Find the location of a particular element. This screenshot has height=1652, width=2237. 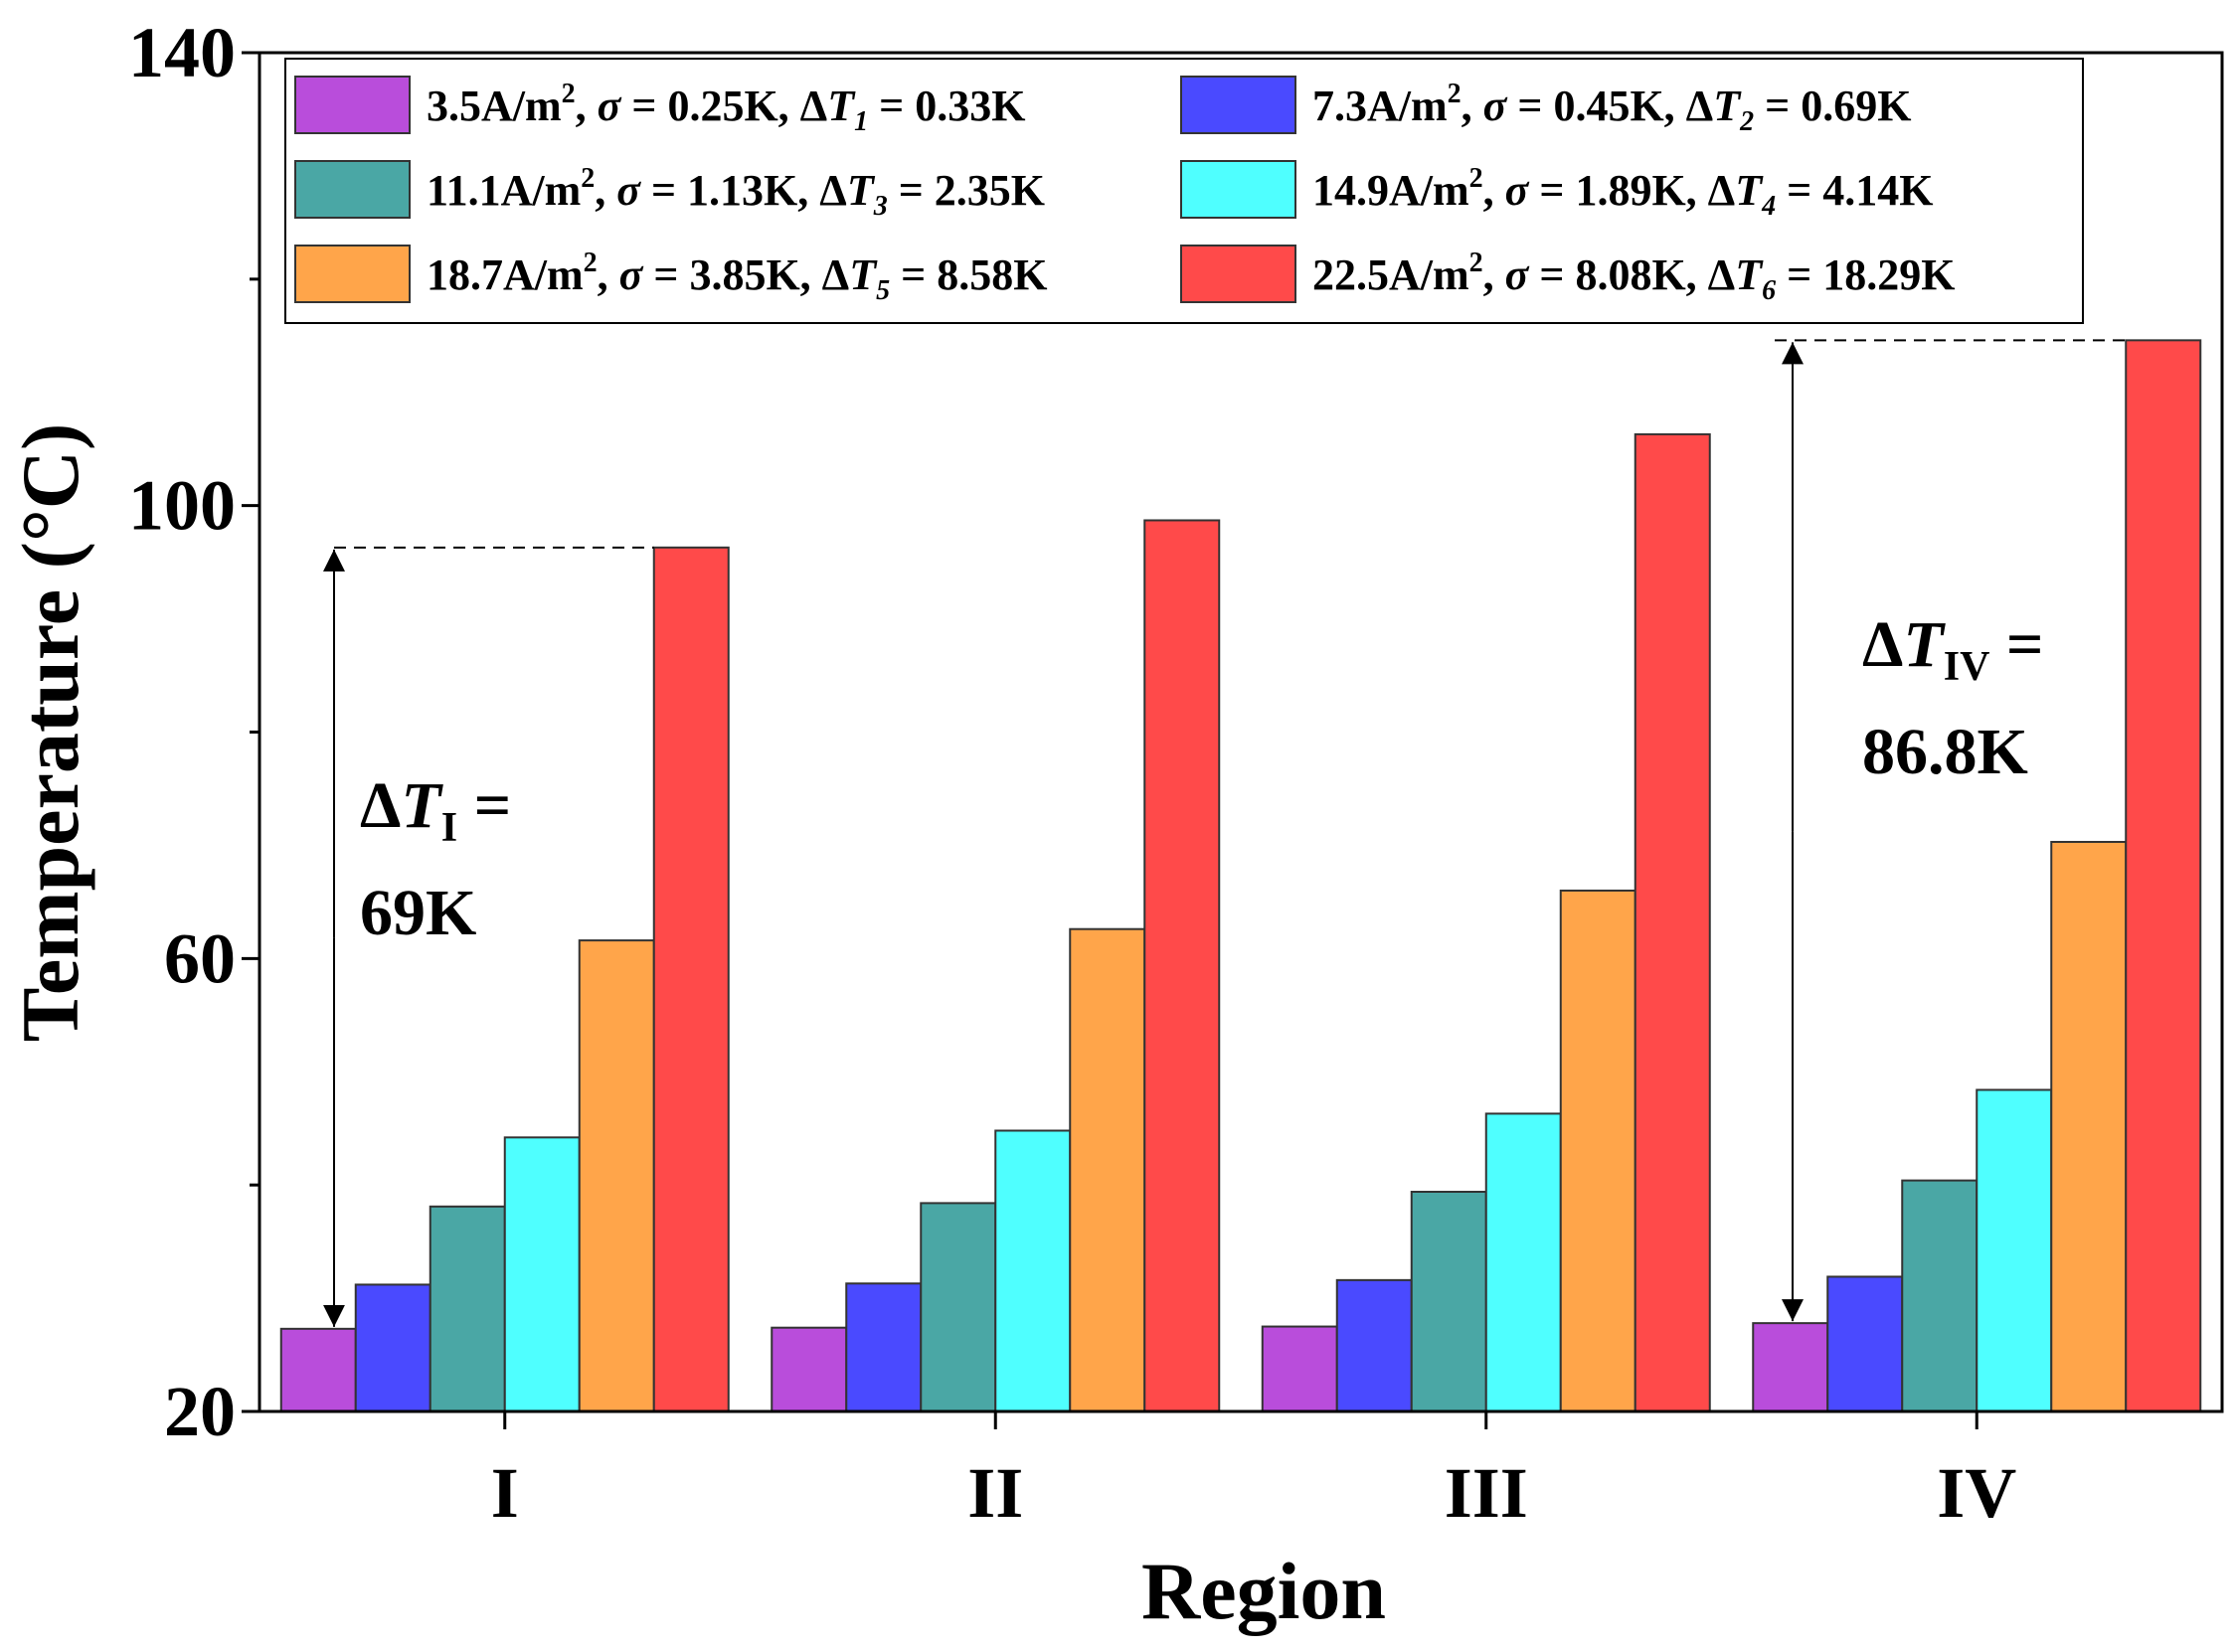

legend-label-5: 18.7A/m2, σ = 3.85K, ΔT5 = 8.58K is located at coordinates (737, 277).